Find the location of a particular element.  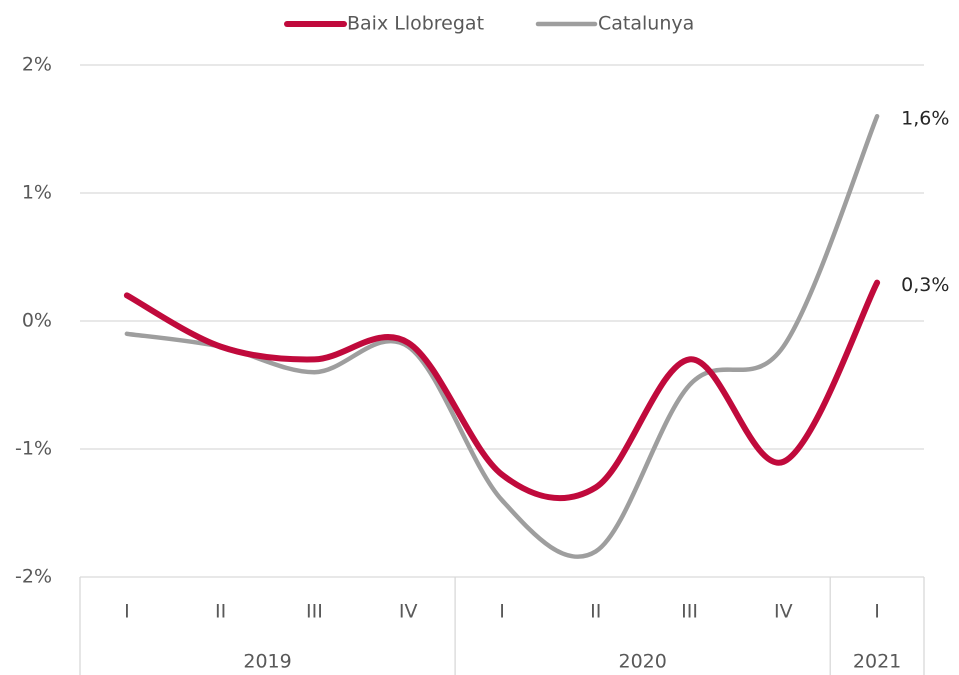

data-label: 1,6% is located at coordinates (925, 119).